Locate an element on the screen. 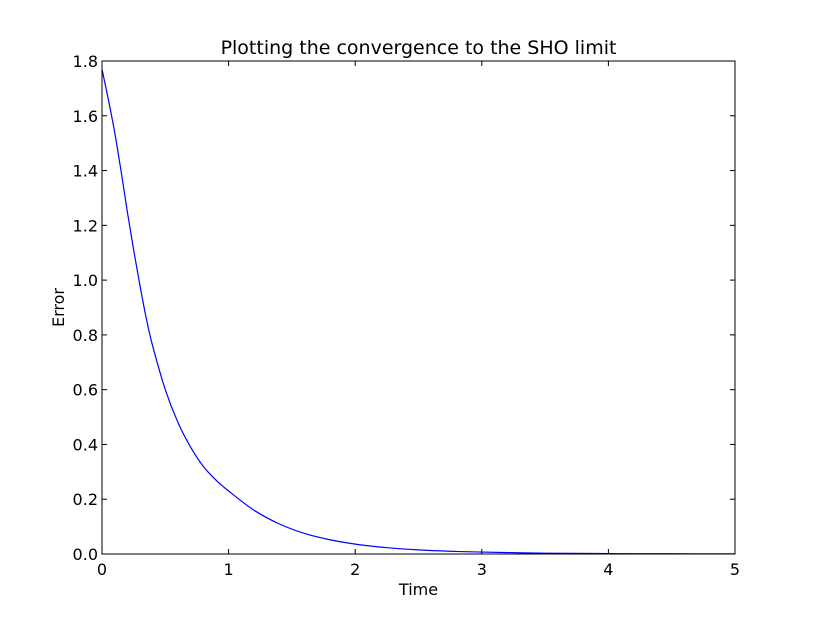  x-tick-label: 4 is located at coordinates (608, 569).